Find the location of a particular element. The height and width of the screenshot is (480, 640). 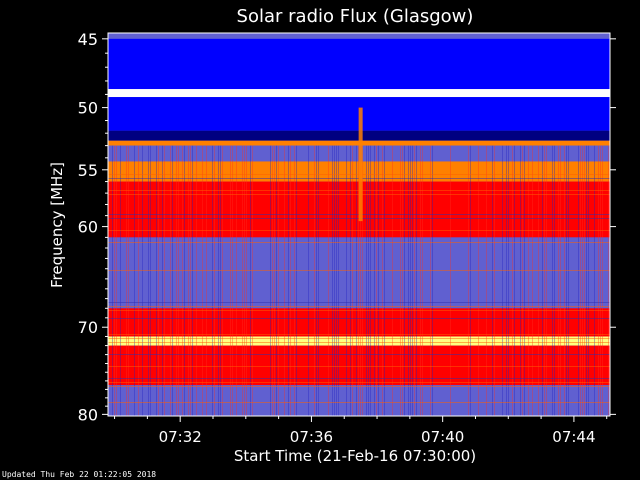

x-tick-label: 07:32 is located at coordinates (180, 437).